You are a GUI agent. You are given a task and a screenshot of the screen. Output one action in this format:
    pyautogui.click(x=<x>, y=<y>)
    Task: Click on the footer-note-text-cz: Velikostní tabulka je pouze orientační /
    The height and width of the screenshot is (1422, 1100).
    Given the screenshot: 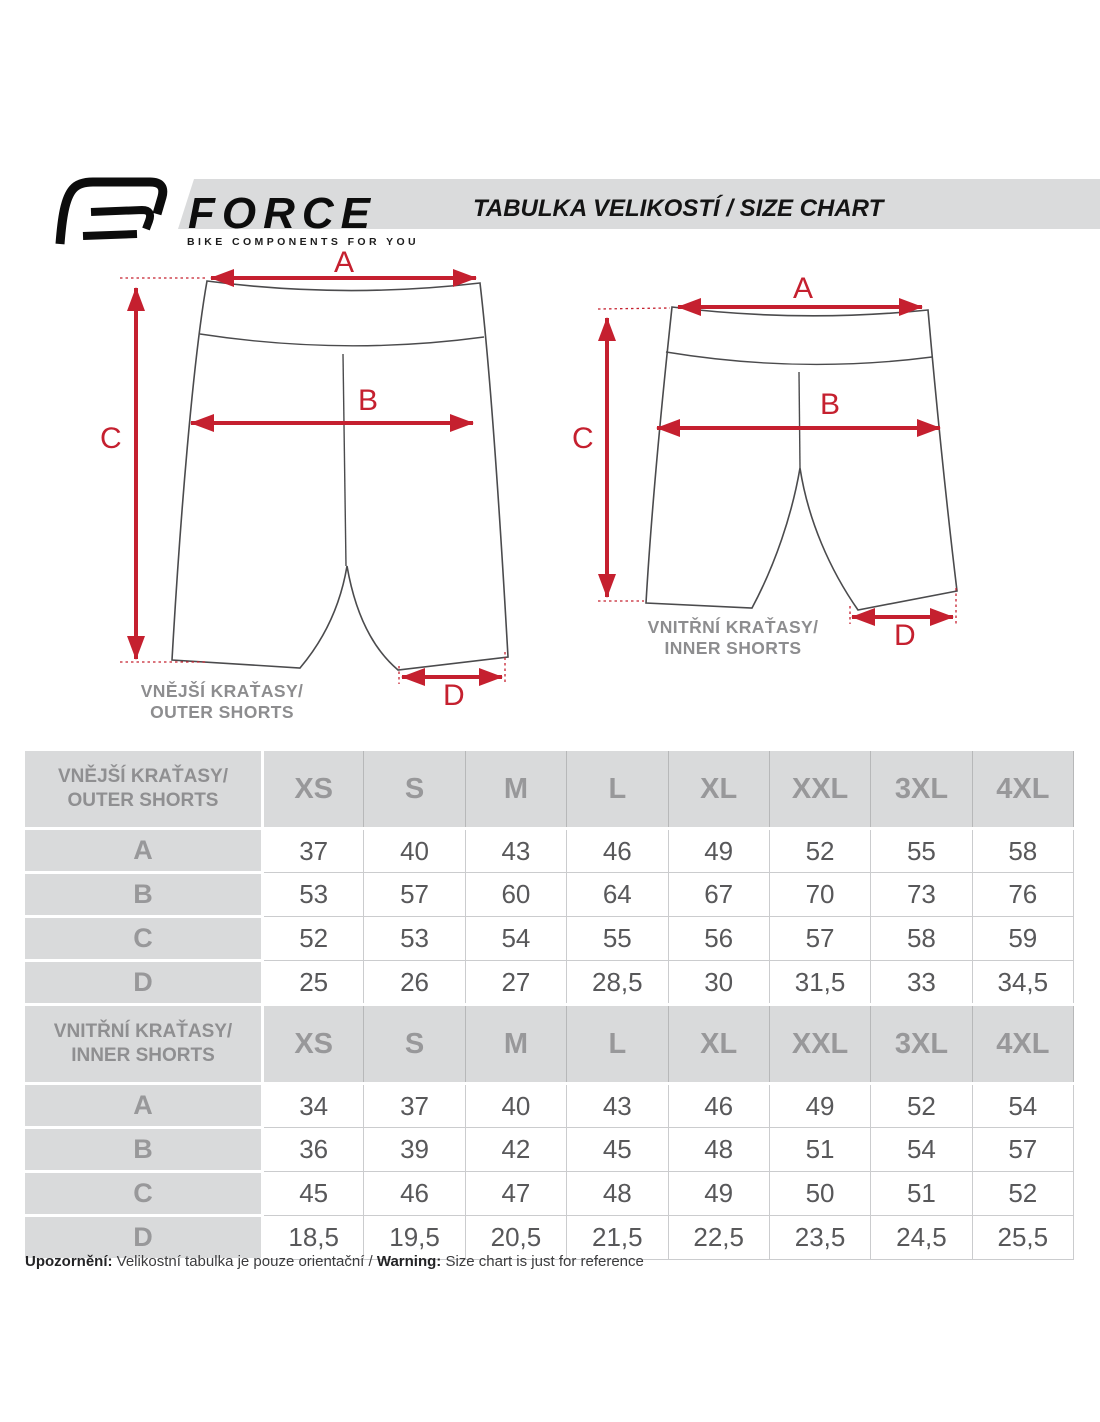 What is the action you would take?
    pyautogui.click(x=244, y=1261)
    